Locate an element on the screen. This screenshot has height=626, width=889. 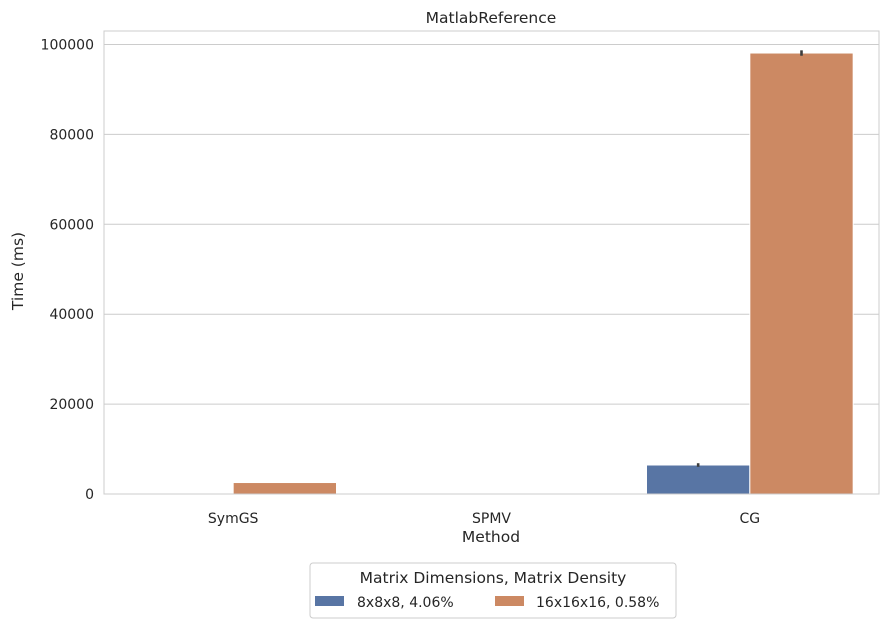
y-axis-title: Time (ms) is located at coordinates (18, 271).